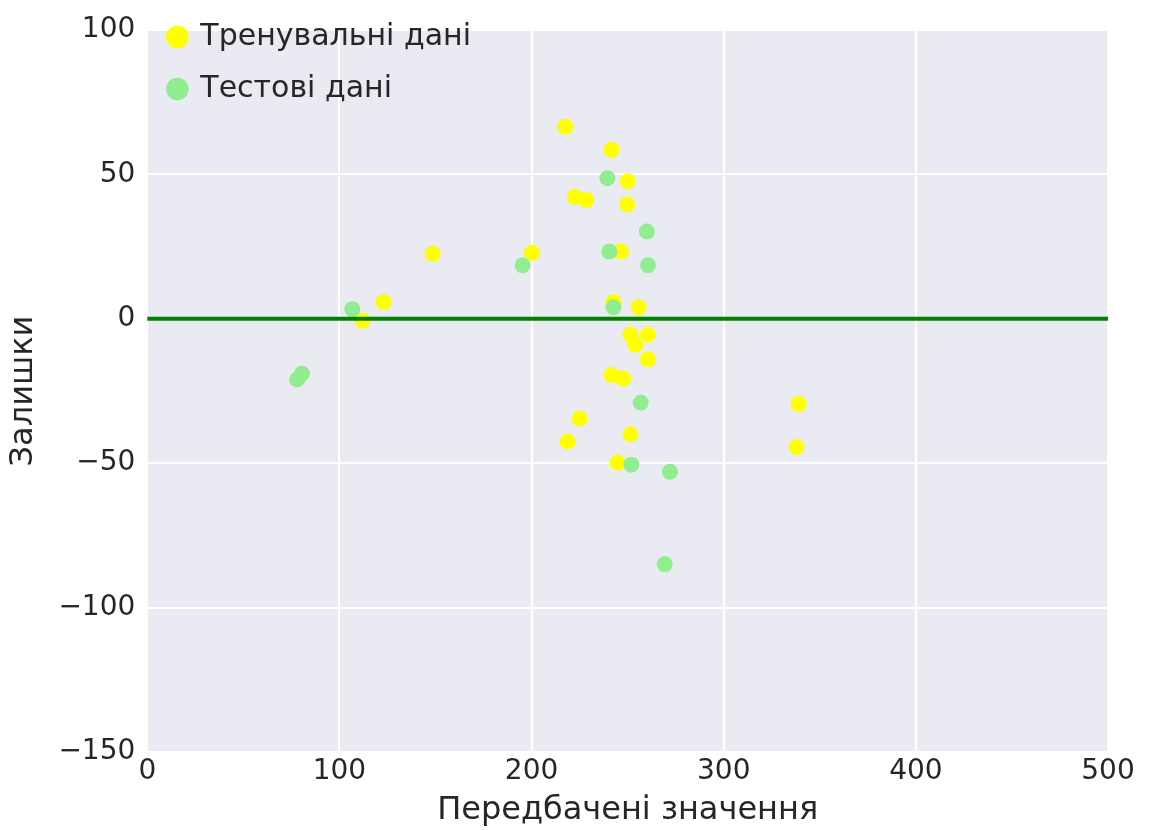 This screenshot has height=830, width=1153. I want to click on x-tick-label: 0, so click(147, 770).